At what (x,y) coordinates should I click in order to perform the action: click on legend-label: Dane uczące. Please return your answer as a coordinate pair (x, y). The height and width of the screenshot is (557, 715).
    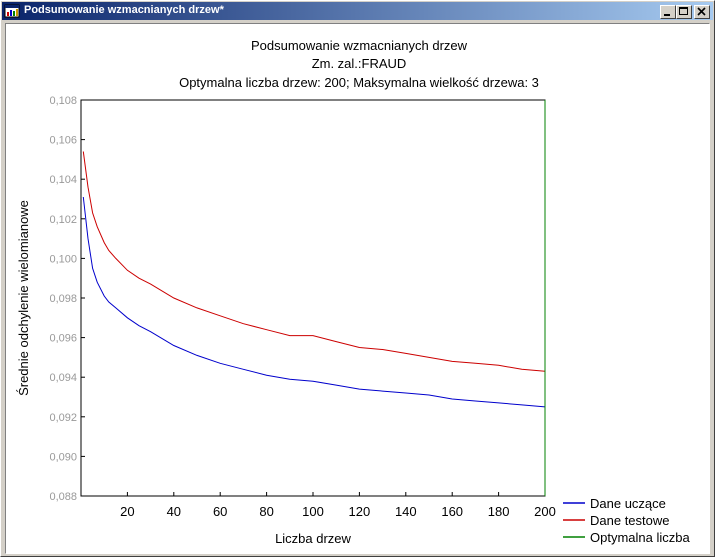
    Looking at the image, I should click on (628, 503).